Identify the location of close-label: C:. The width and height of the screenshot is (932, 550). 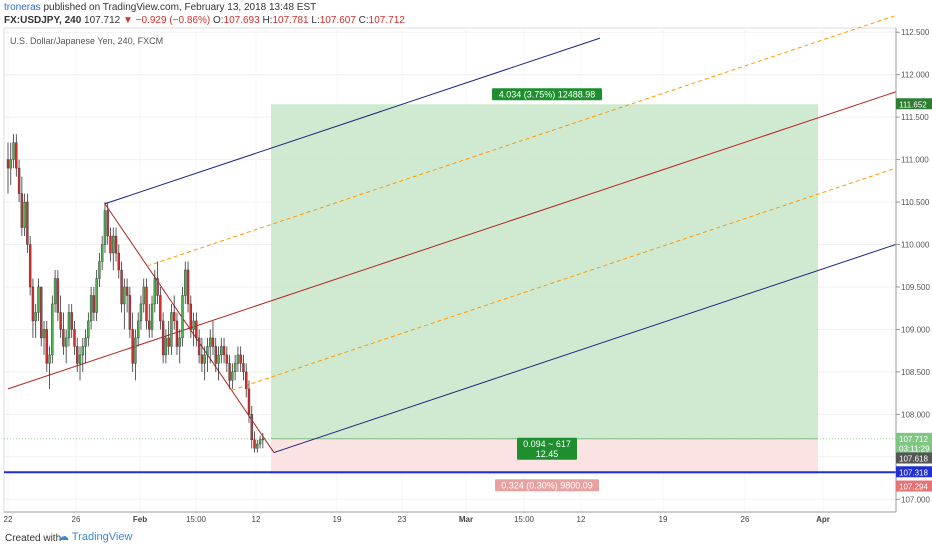
(363, 20).